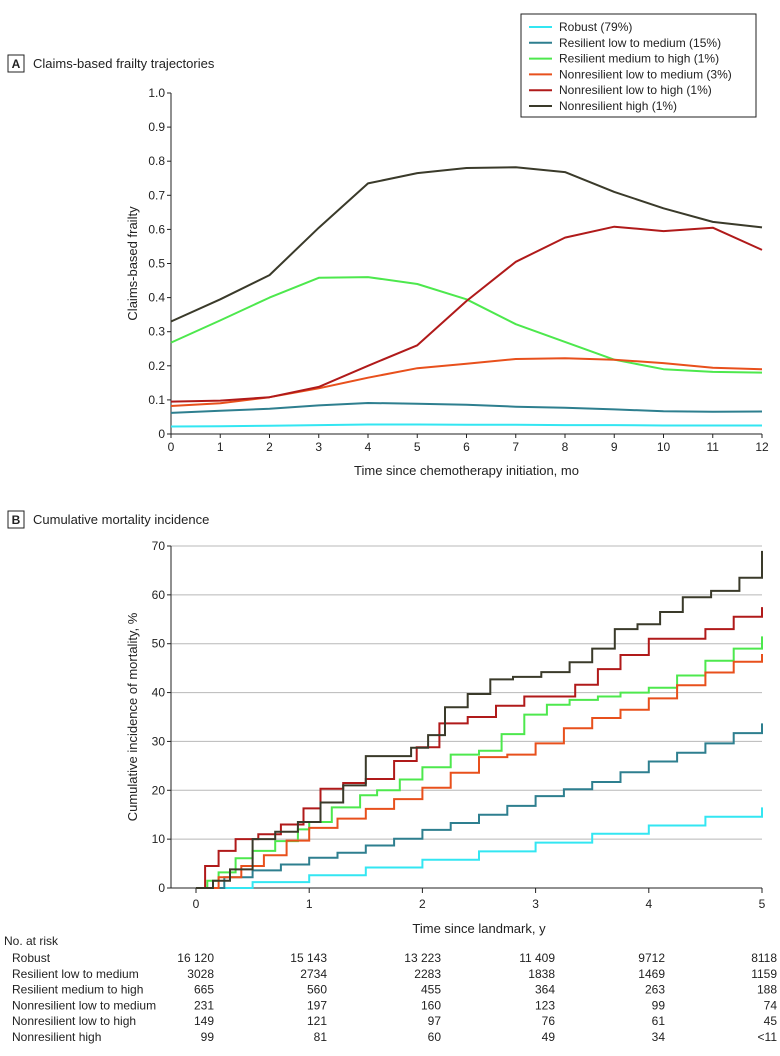  Describe the element at coordinates (651, 958) in the screenshot. I see `risk-cell: 9712` at that location.